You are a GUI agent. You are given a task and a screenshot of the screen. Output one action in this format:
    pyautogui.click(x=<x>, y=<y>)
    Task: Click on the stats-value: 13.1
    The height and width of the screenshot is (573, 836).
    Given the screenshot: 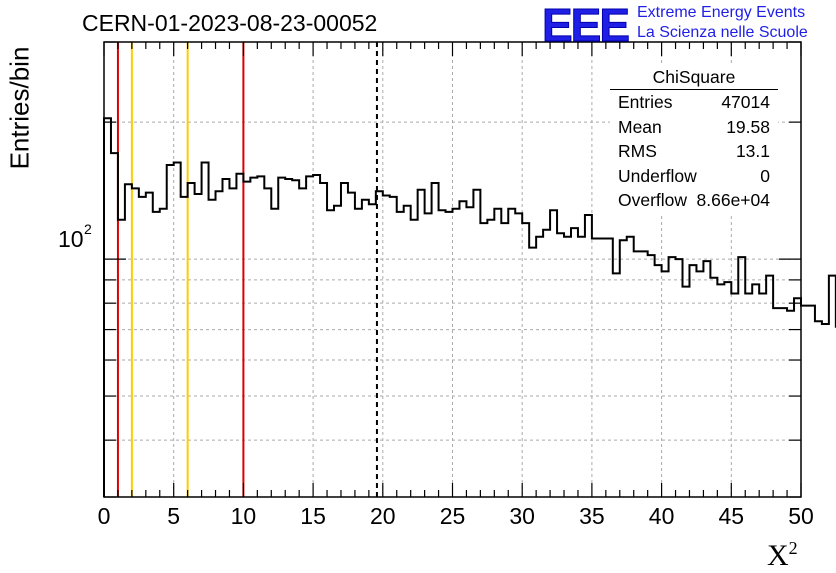 What is the action you would take?
    pyautogui.click(x=752, y=151)
    